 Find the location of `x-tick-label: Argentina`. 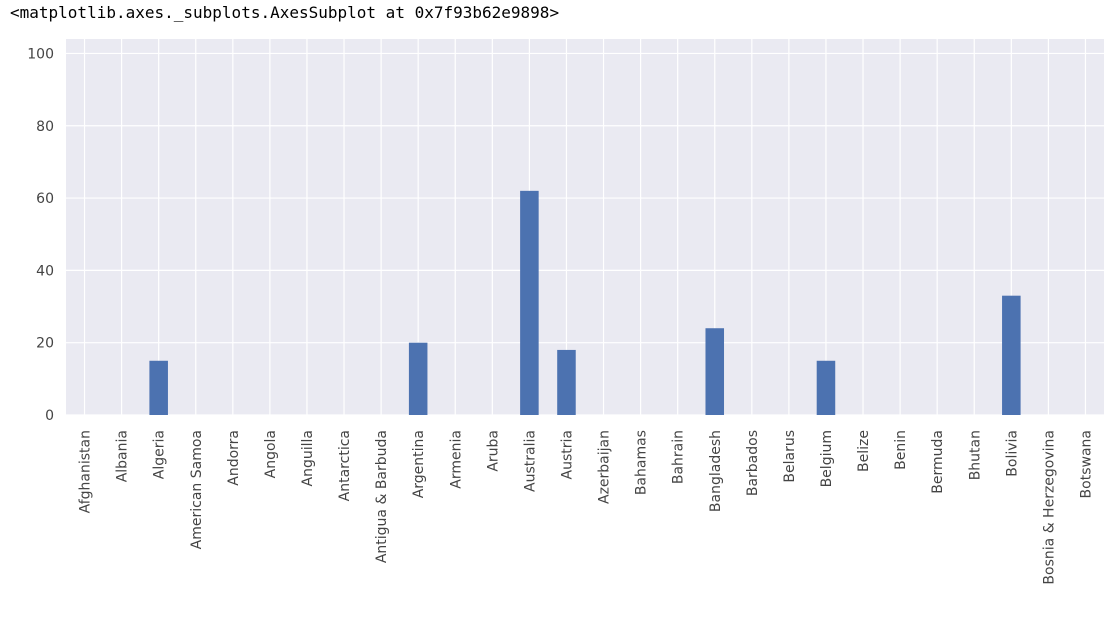

x-tick-label: Argentina is located at coordinates (419, 464).